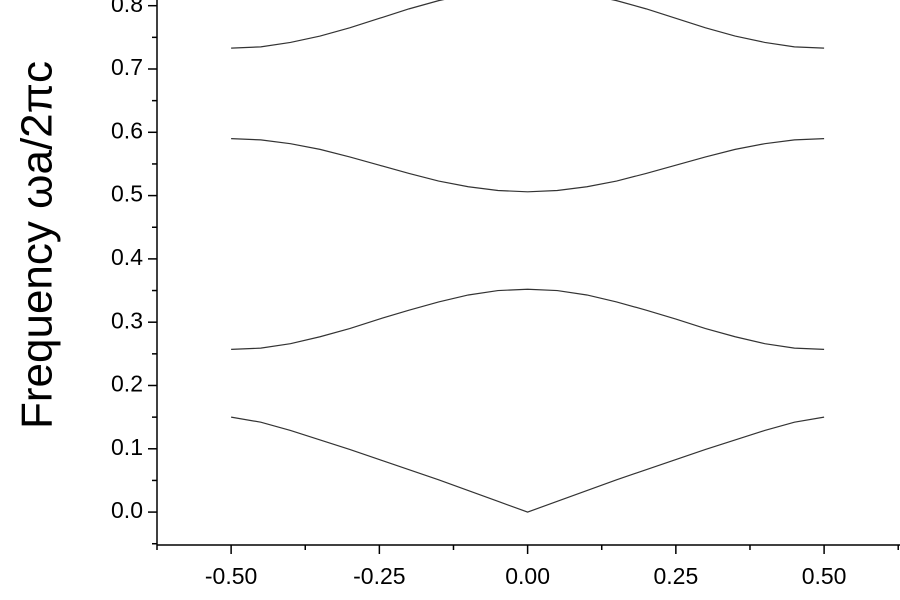 This screenshot has width=900, height=600. Describe the element at coordinates (824, 576) in the screenshot. I see `x-tick-label: 0.50` at that location.